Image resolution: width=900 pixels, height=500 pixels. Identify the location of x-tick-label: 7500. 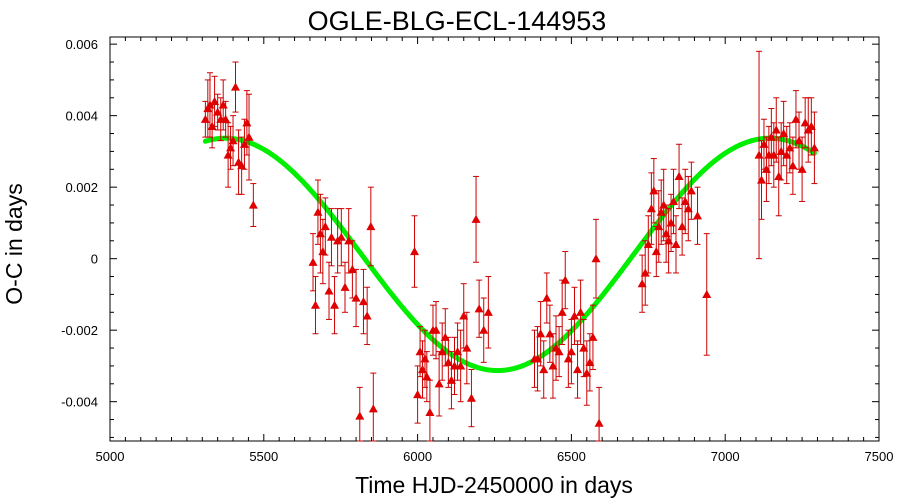
(879, 456).